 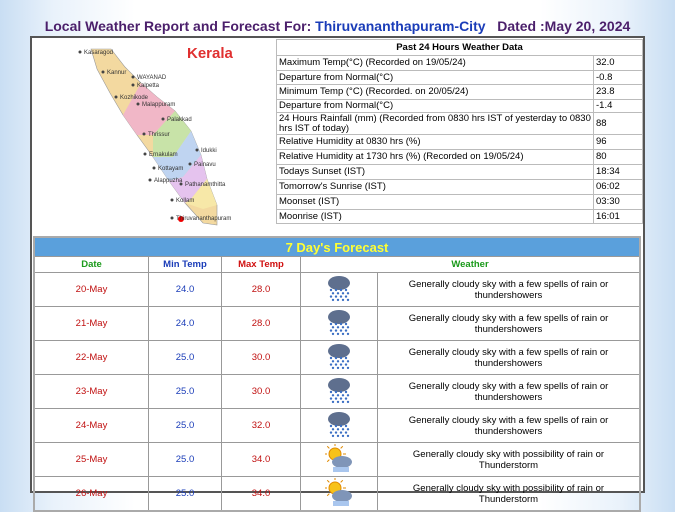 What do you see at coordinates (459, 187) in the screenshot?
I see `data-row: Tomorrow's Sunrise (IST) 06:02` at bounding box center [459, 187].